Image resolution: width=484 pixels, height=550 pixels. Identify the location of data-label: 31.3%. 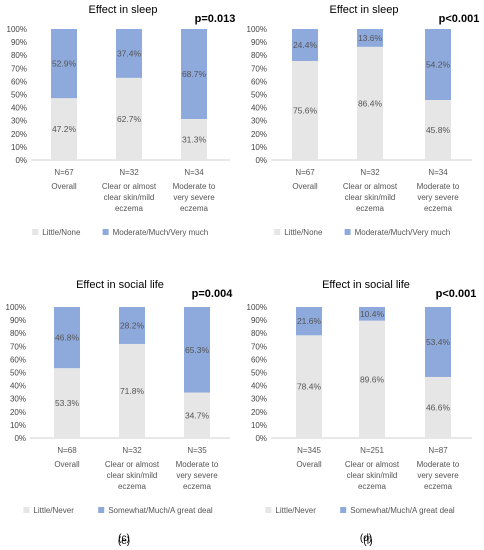
(194, 139).